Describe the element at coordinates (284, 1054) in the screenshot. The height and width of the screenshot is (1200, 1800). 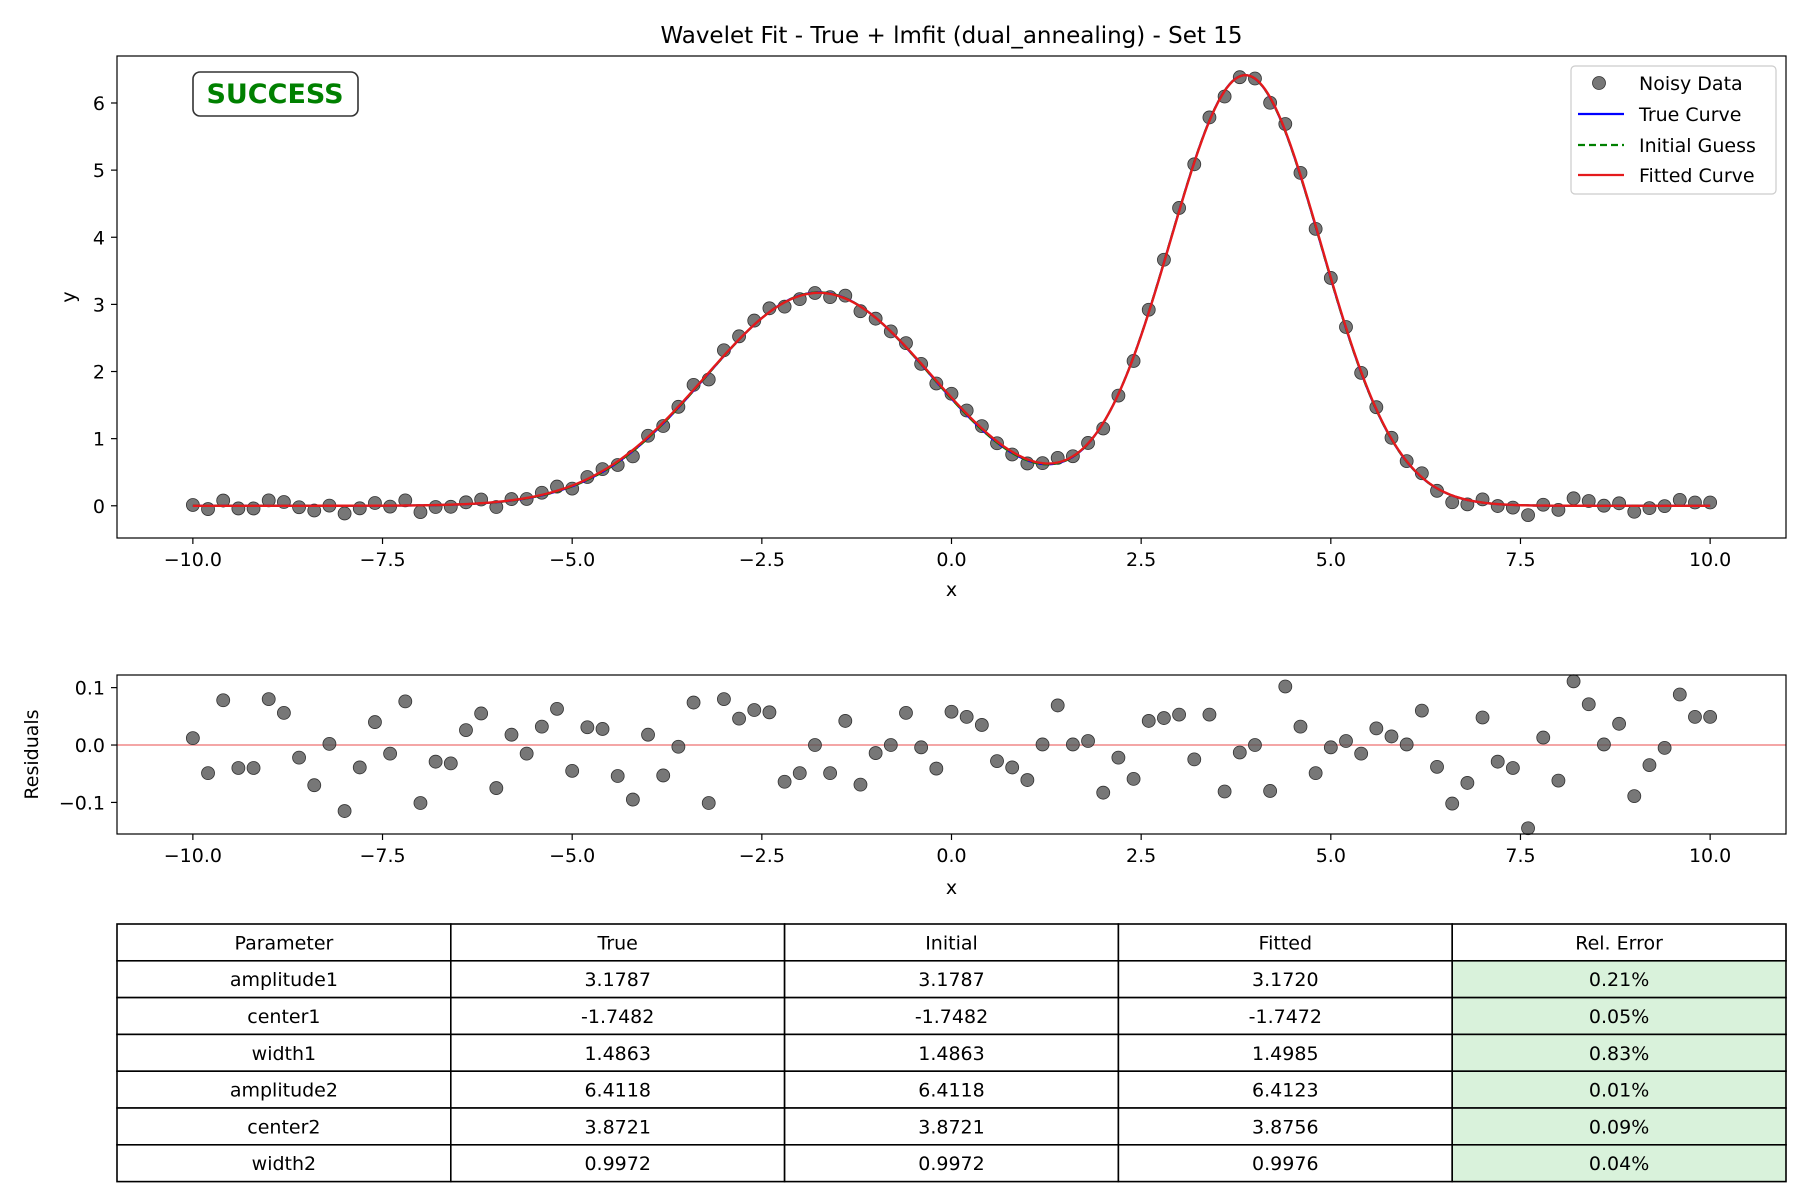
I see `table-cell-text: width1` at that location.